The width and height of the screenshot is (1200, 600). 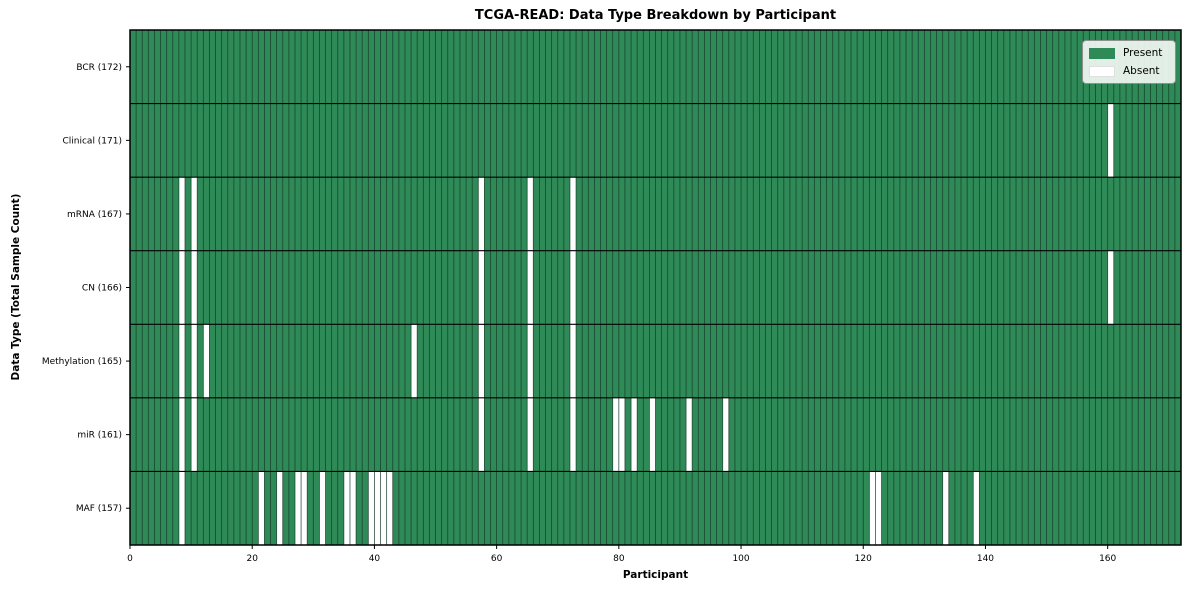 What do you see at coordinates (99, 436) in the screenshot?
I see `y-tick-label: miR (161)` at bounding box center [99, 436].